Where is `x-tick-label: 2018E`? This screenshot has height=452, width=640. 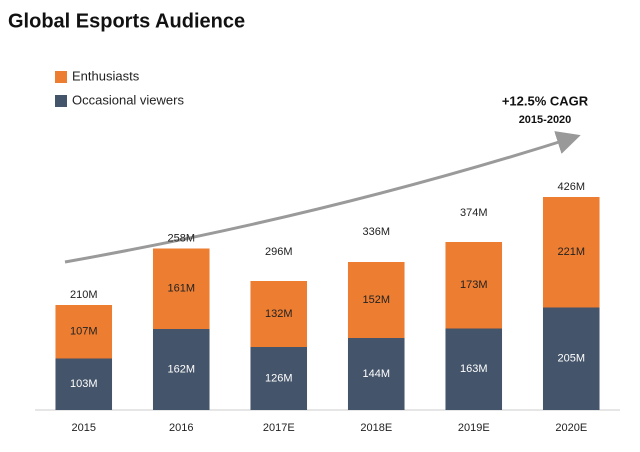
x-tick-label: 2018E is located at coordinates (376, 428).